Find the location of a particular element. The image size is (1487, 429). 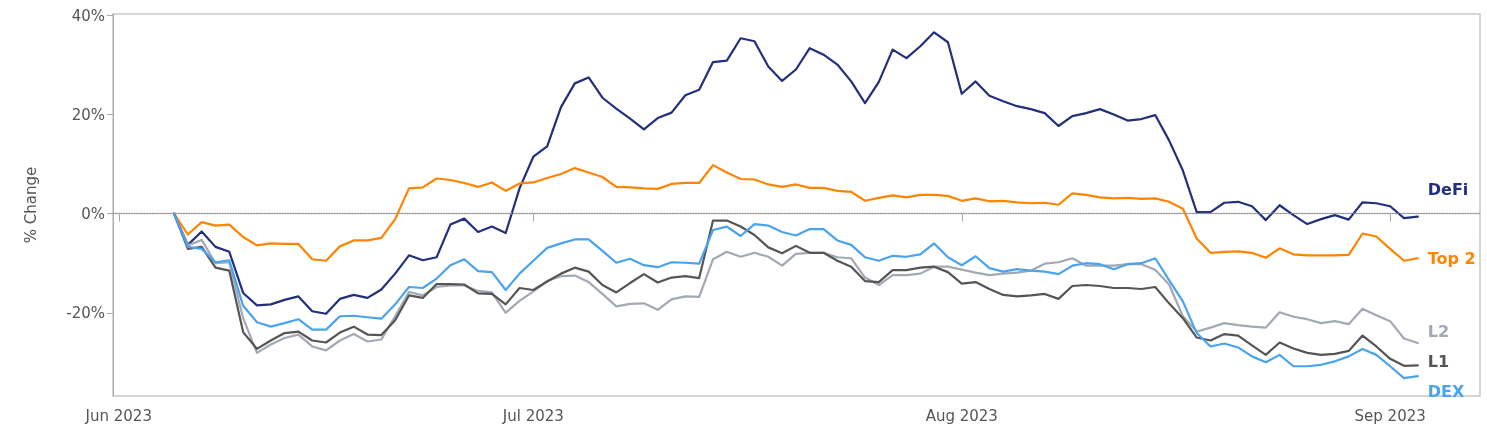

x-tick-label: Sep 2023 is located at coordinates (1390, 415).